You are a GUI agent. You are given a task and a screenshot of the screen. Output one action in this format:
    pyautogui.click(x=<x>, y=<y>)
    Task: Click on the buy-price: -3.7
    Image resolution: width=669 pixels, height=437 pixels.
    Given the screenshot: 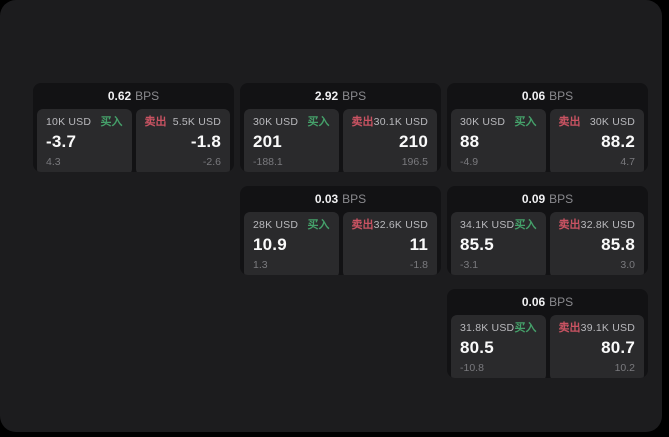 What is the action you would take?
    pyautogui.click(x=61, y=141)
    